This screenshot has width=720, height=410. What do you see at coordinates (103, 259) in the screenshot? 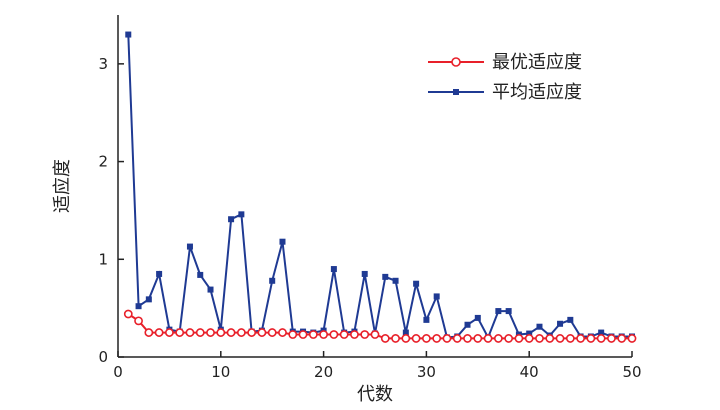
I see `y-tick-label: 1` at bounding box center [103, 259].